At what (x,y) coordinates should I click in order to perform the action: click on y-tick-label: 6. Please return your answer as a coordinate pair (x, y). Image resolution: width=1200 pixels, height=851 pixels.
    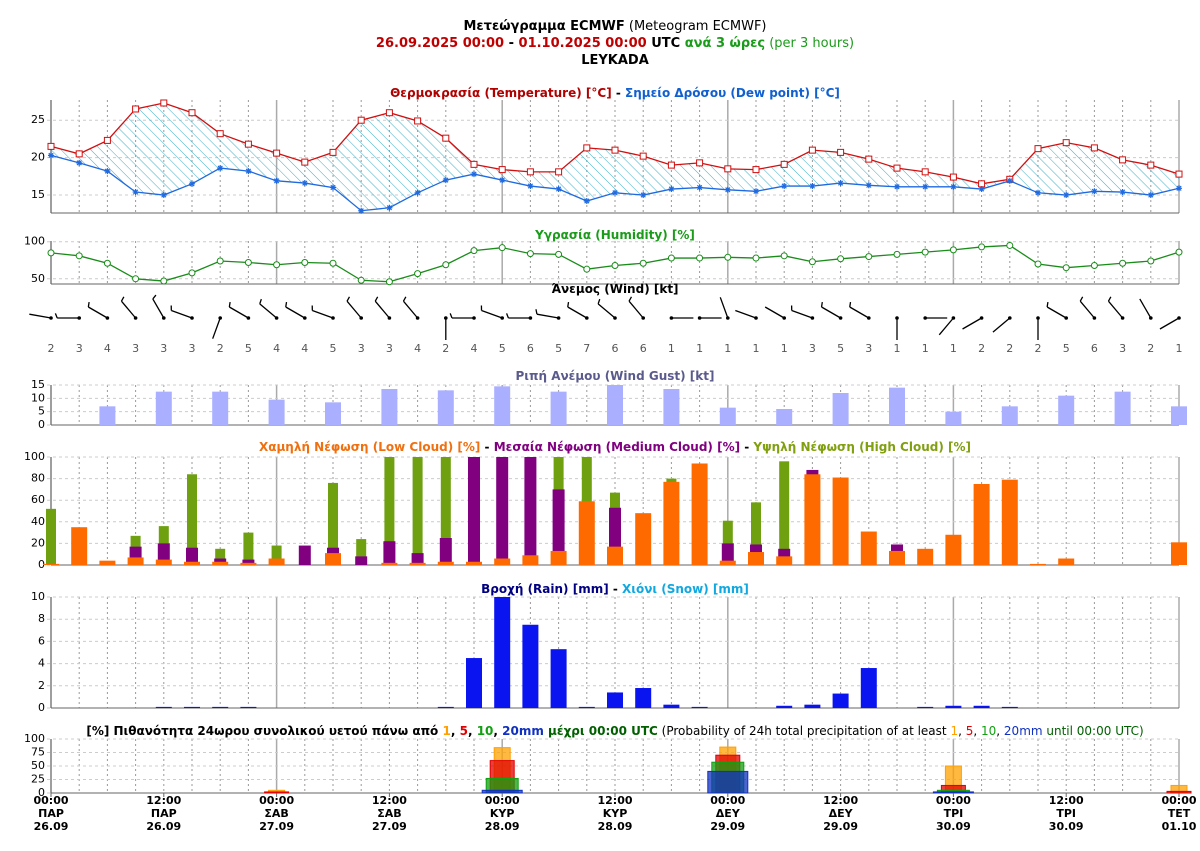
    Looking at the image, I should click on (41, 640).